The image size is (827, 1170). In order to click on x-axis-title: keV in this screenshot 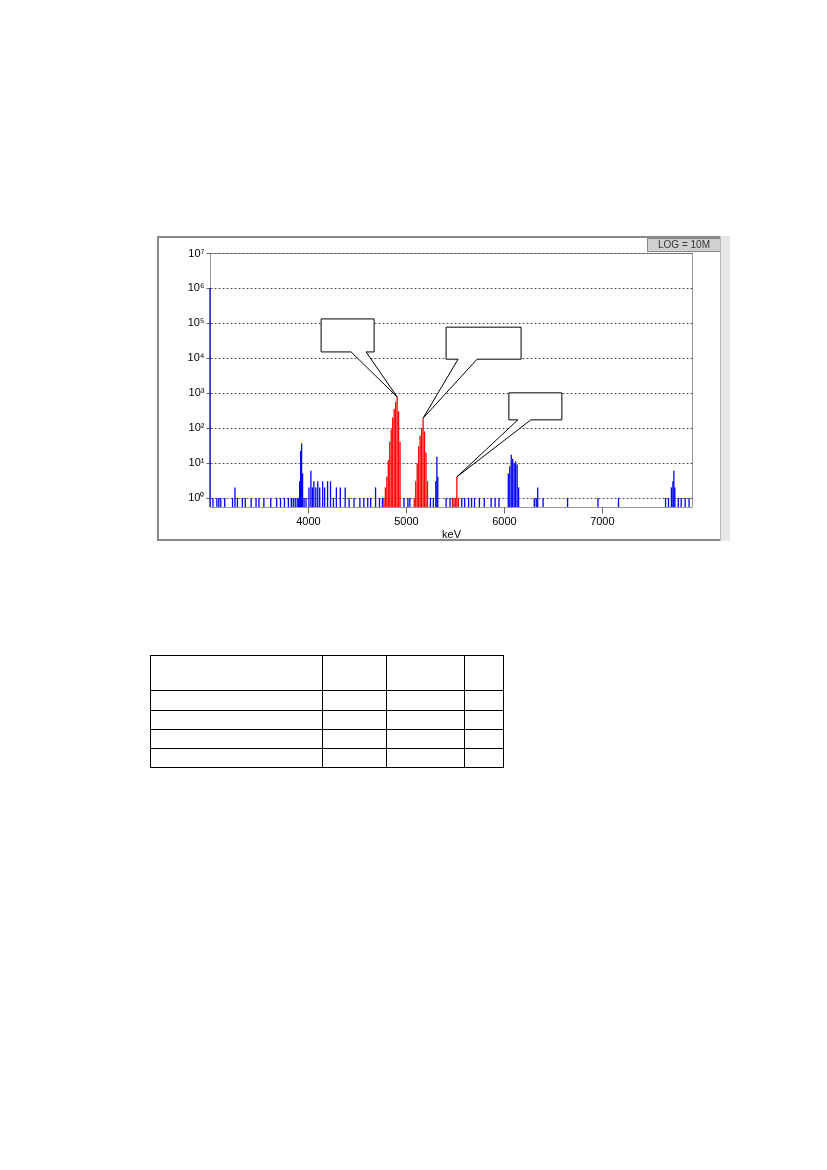, I will do `click(452, 533)`.